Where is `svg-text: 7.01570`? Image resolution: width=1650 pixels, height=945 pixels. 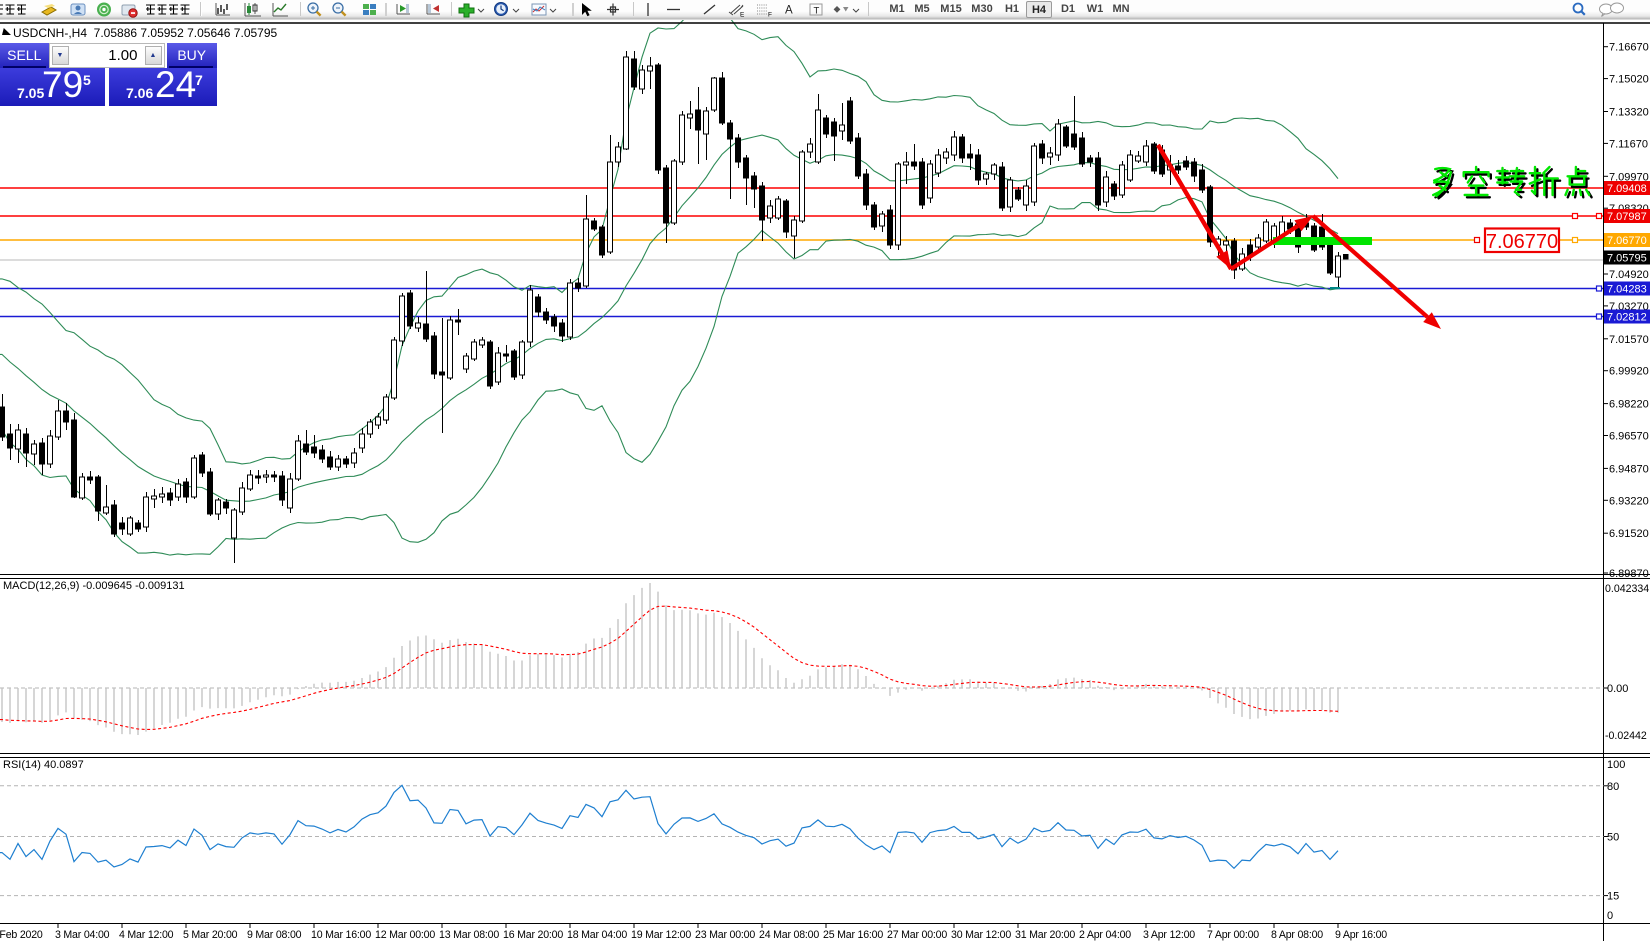 svg-text: 7.01570 is located at coordinates (1629, 340).